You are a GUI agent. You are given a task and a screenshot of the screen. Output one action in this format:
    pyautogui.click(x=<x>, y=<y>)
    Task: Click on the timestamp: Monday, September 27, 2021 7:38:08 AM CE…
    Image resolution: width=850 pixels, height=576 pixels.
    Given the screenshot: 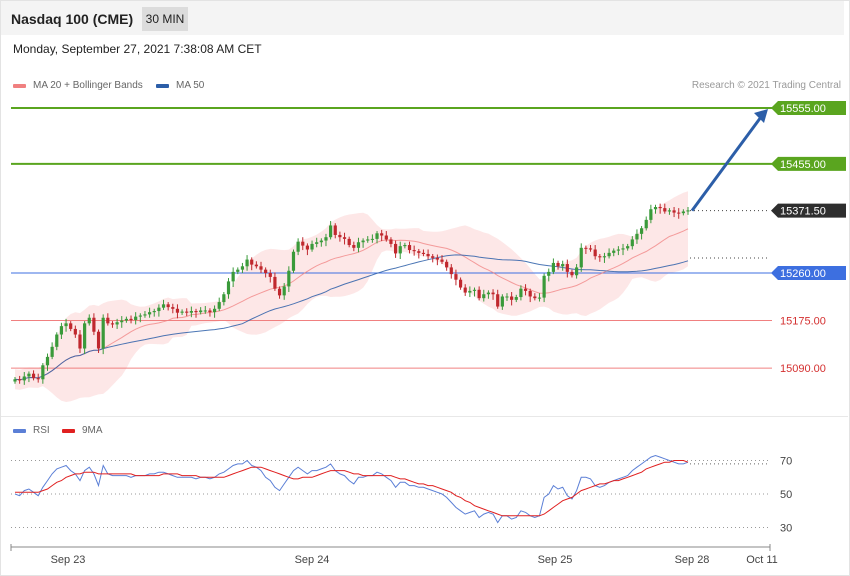 What is the action you would take?
    pyautogui.click(x=137, y=49)
    